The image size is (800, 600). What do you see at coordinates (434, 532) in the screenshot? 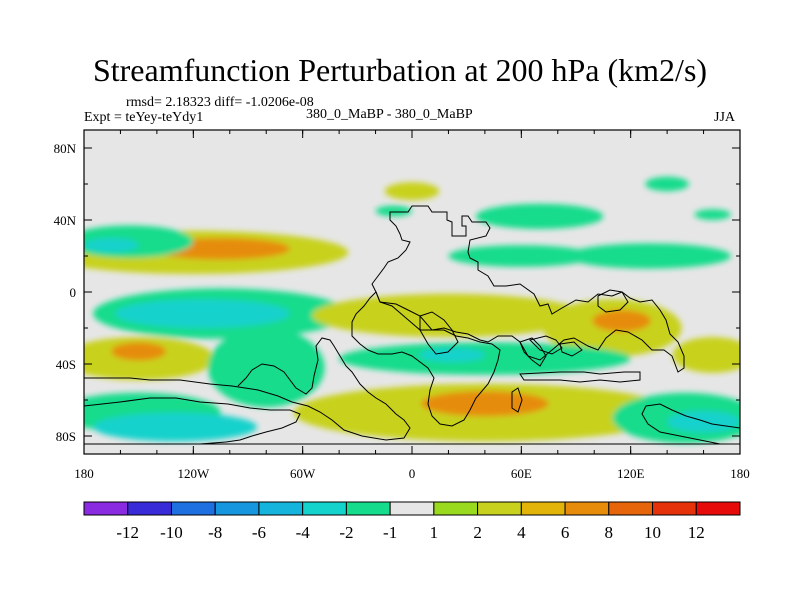
I see `colorbar-label: 1` at bounding box center [434, 532].